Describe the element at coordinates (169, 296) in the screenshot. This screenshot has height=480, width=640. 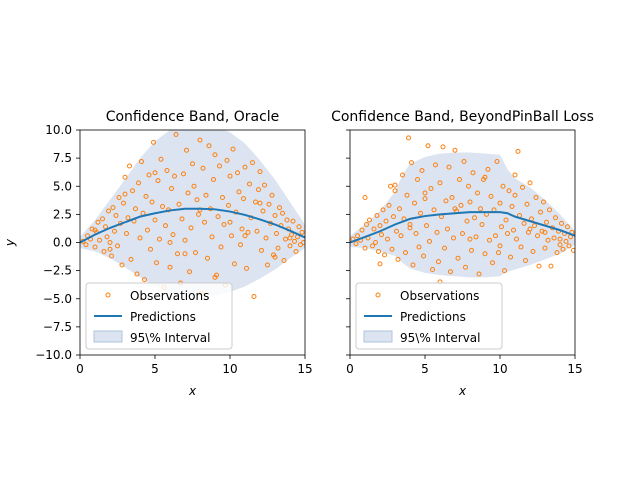
I see `legend-entry: Observations` at that location.